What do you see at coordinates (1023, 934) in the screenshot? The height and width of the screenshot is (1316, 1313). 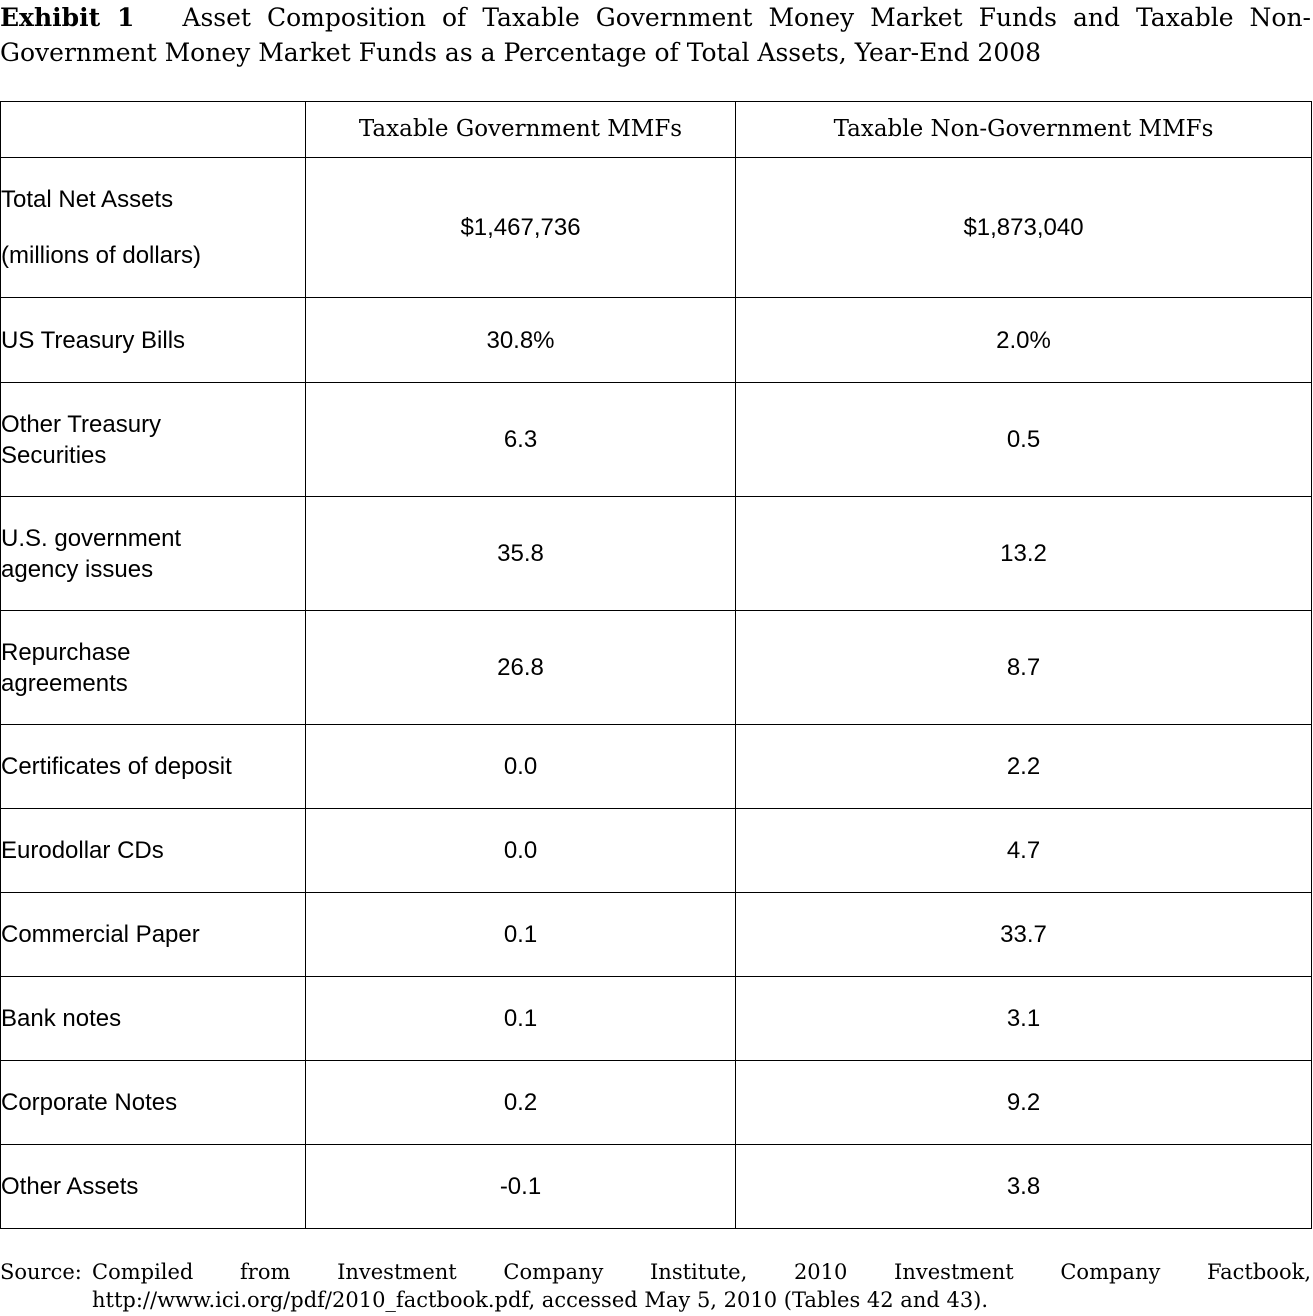 I see `cell-nongov: 33.7` at bounding box center [1023, 934].